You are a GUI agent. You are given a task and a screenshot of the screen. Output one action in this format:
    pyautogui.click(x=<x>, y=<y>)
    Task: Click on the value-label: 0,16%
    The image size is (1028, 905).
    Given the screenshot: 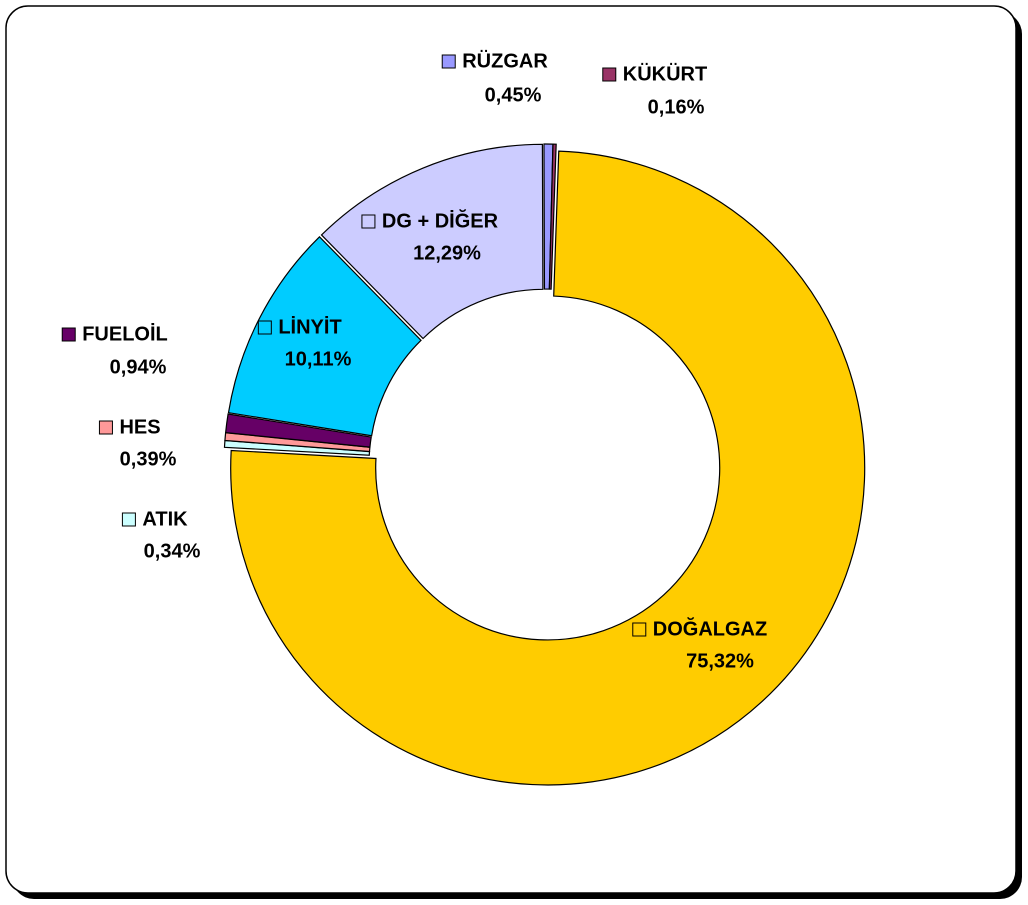 What is the action you would take?
    pyautogui.click(x=676, y=107)
    